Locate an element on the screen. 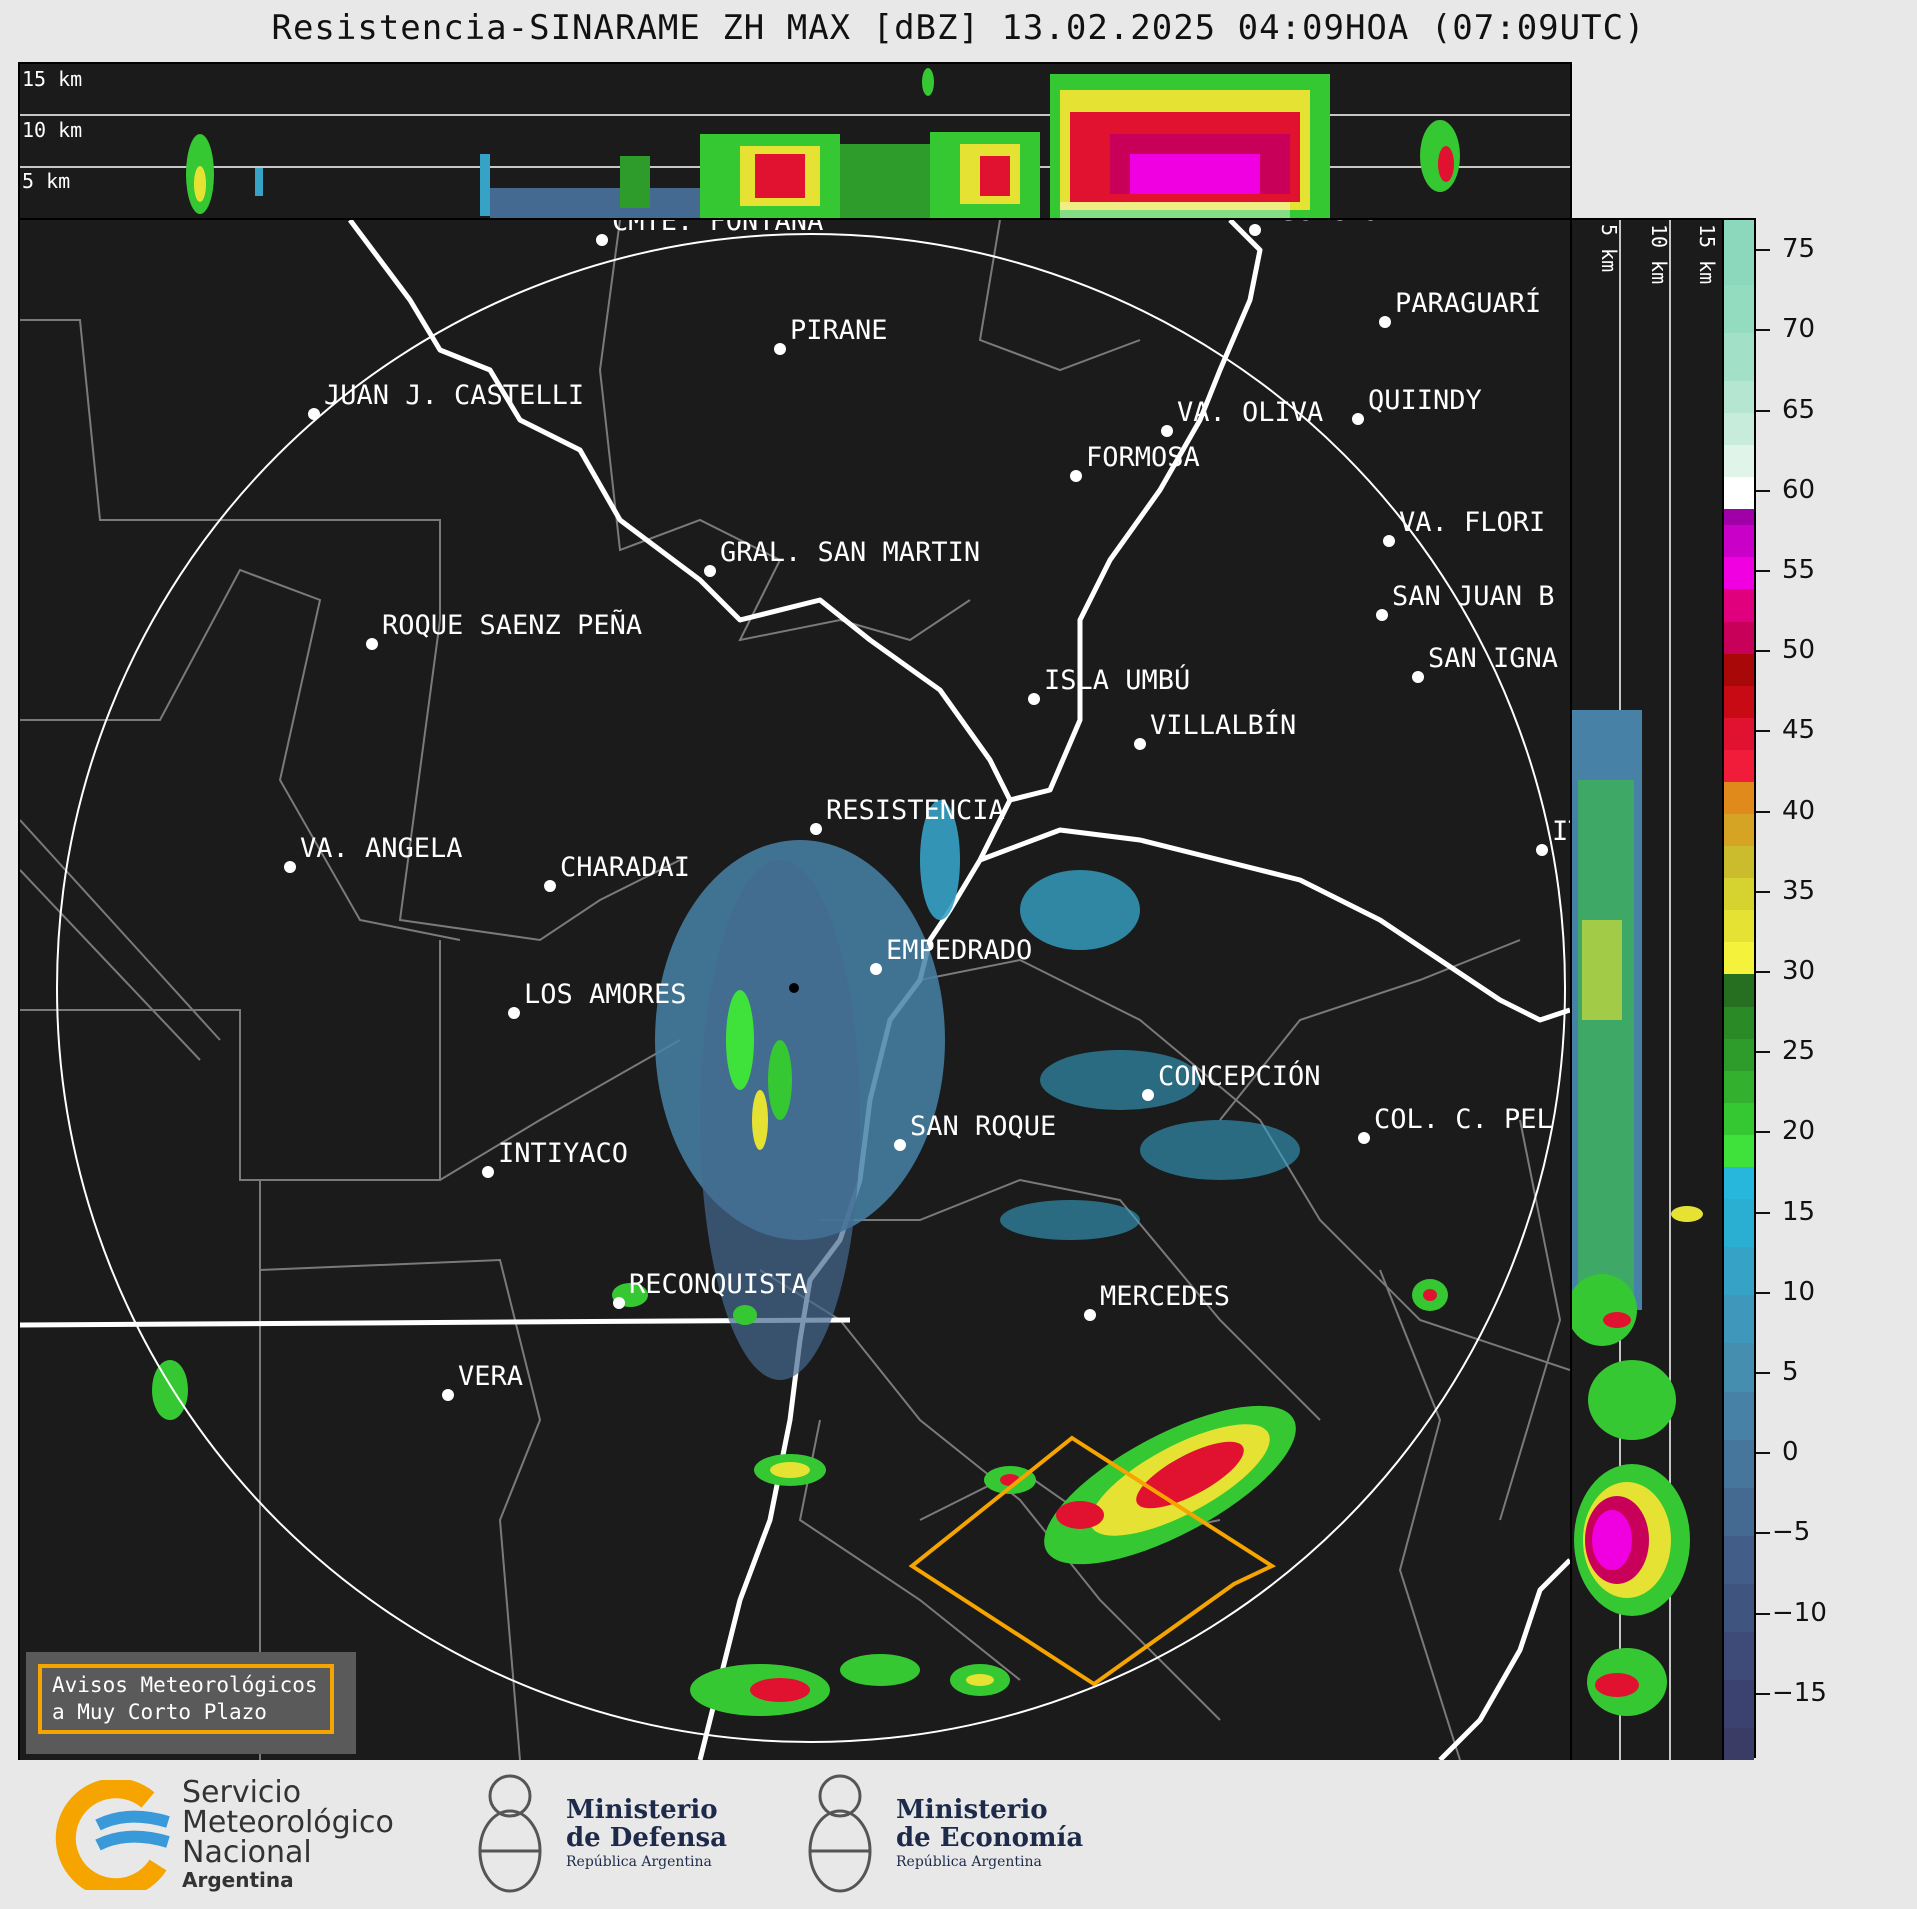 The image size is (1917, 1909). storm-cell-mercedes-core is located at coordinates (1190, 1475).